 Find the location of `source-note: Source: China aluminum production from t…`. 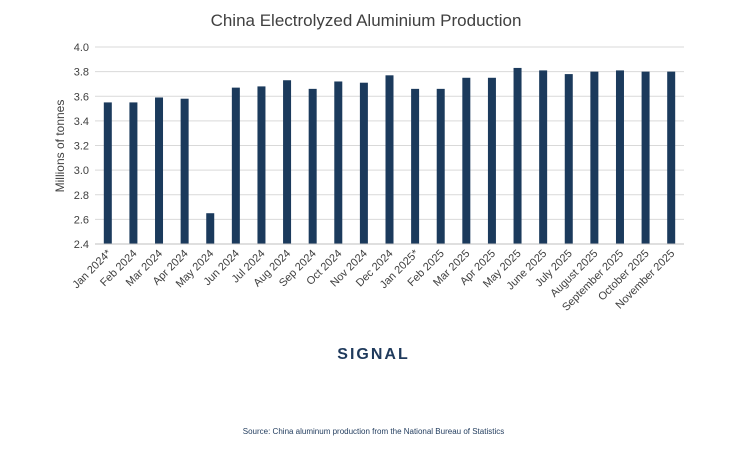

source-note: Source: China aluminum production from t… is located at coordinates (373, 431).